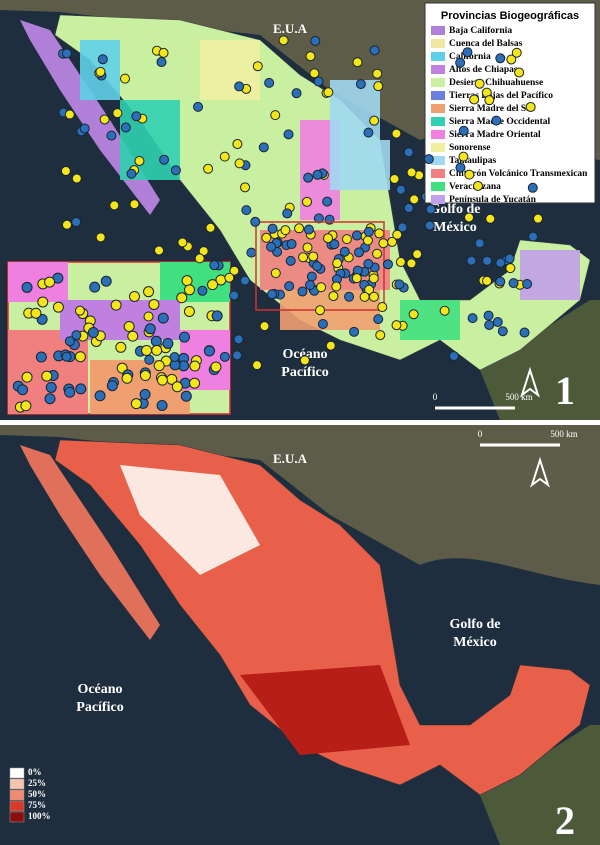 Image resolution: width=600 pixels, height=845 pixels. What do you see at coordinates (475, 642) in the screenshot?
I see `label-gulf: México` at bounding box center [475, 642].